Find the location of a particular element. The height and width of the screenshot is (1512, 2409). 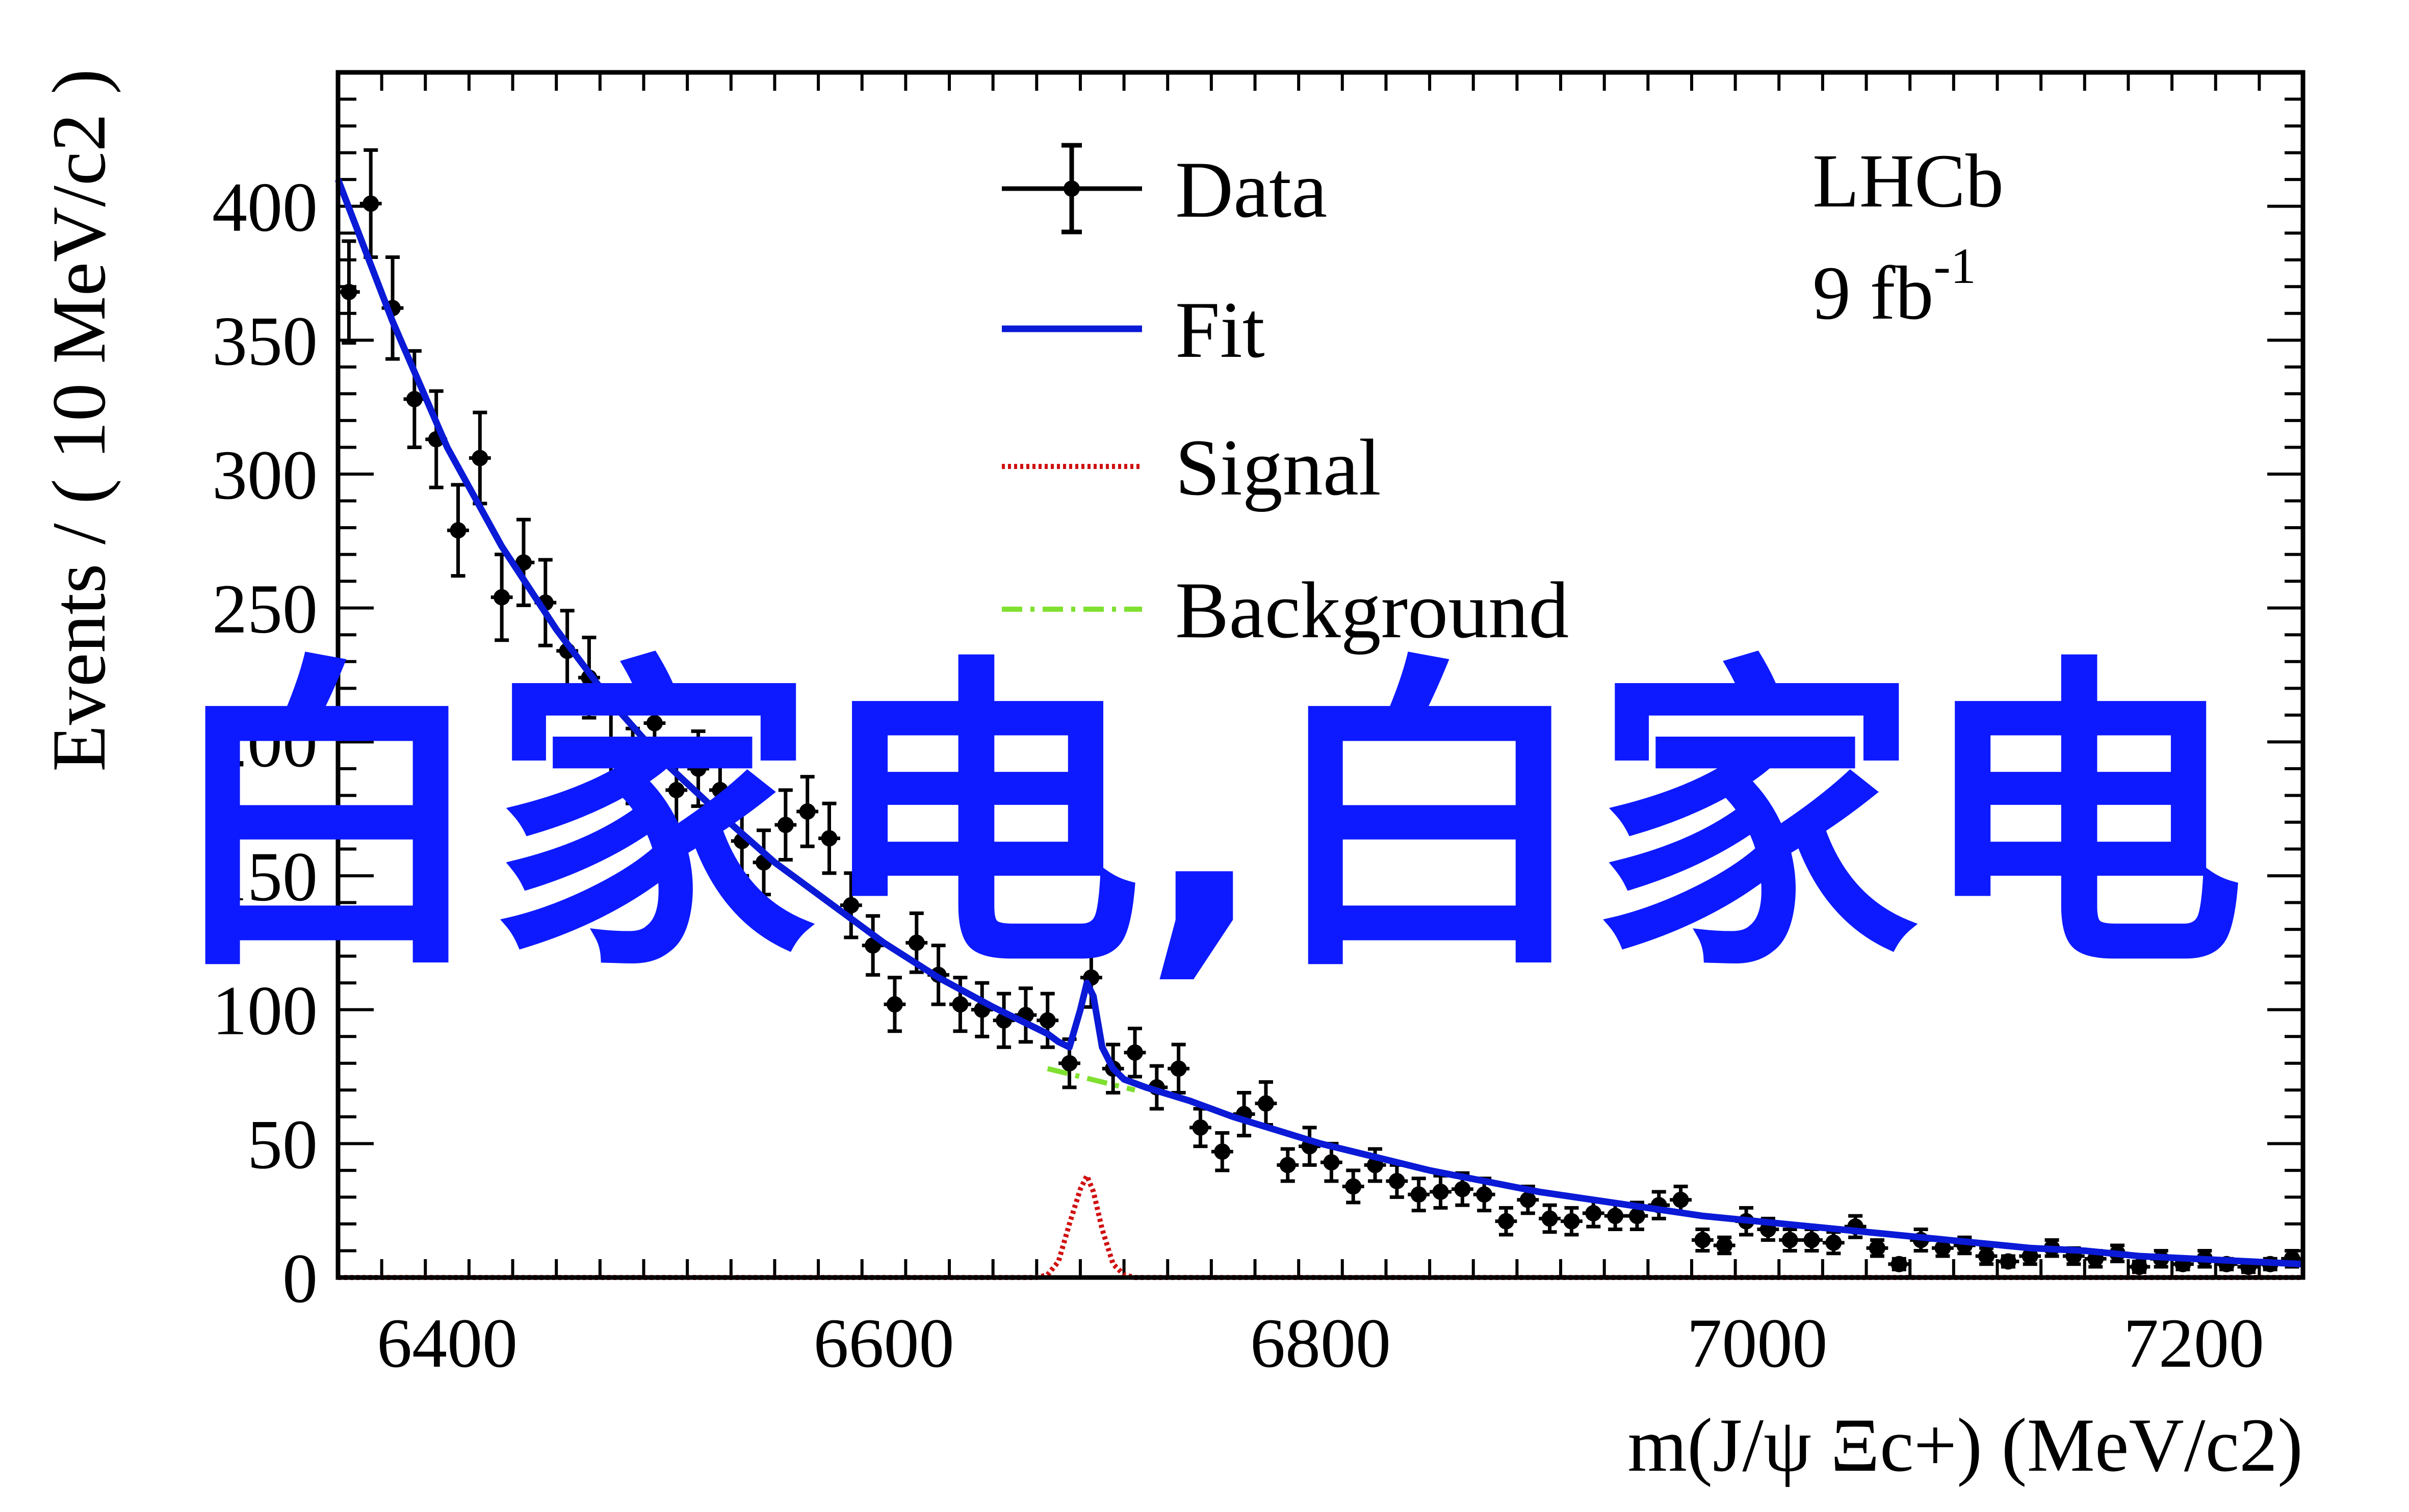

experiment-label: LHCb is located at coordinates (1908, 181).